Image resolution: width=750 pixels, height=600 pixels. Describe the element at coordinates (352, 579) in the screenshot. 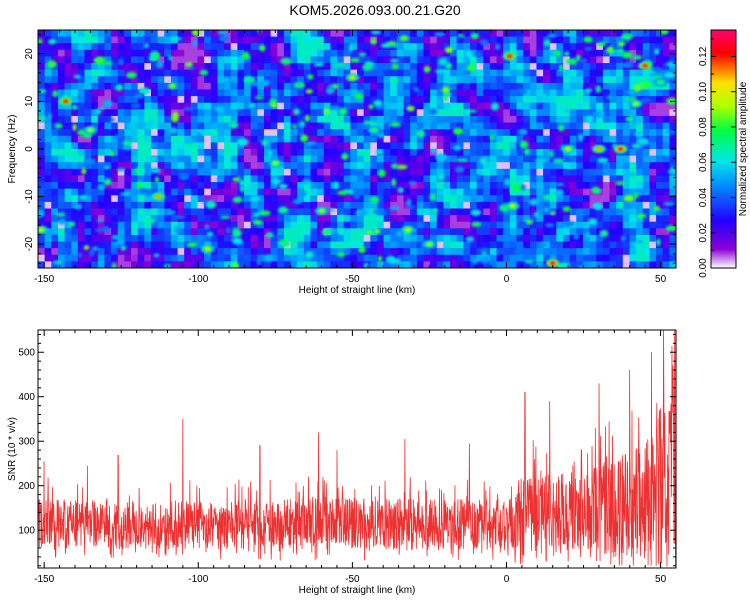

I see `x-tick-label: -50` at that location.